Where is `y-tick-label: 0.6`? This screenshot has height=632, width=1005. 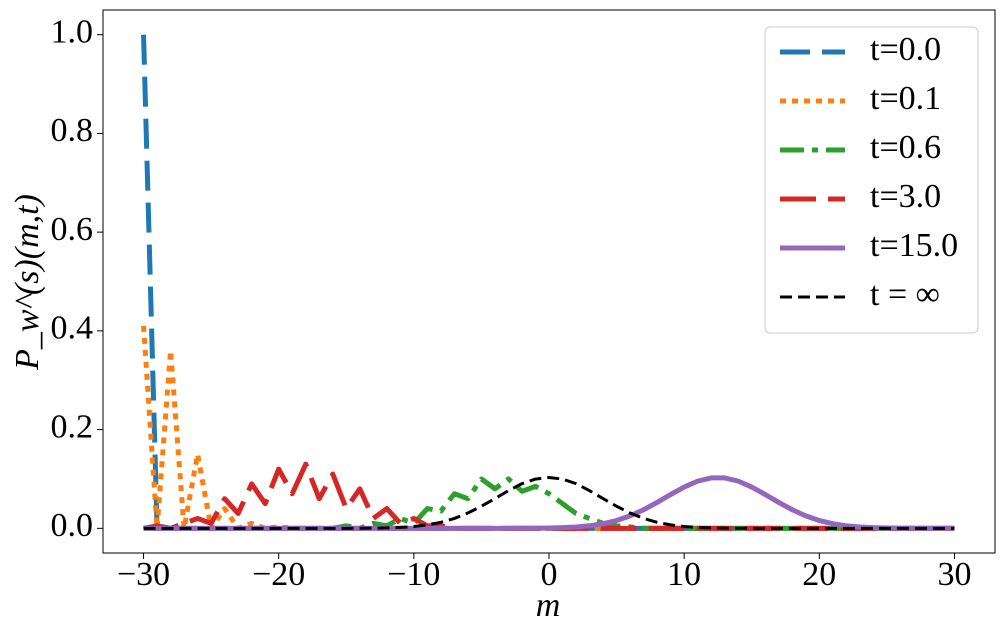
y-tick-label: 0.6 is located at coordinates (72, 229).